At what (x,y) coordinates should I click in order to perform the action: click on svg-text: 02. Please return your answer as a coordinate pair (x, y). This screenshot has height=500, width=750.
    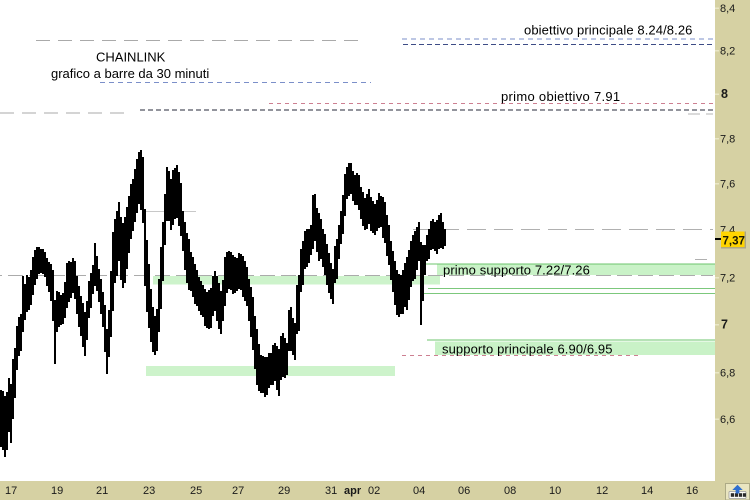
    Looking at the image, I should click on (374, 491).